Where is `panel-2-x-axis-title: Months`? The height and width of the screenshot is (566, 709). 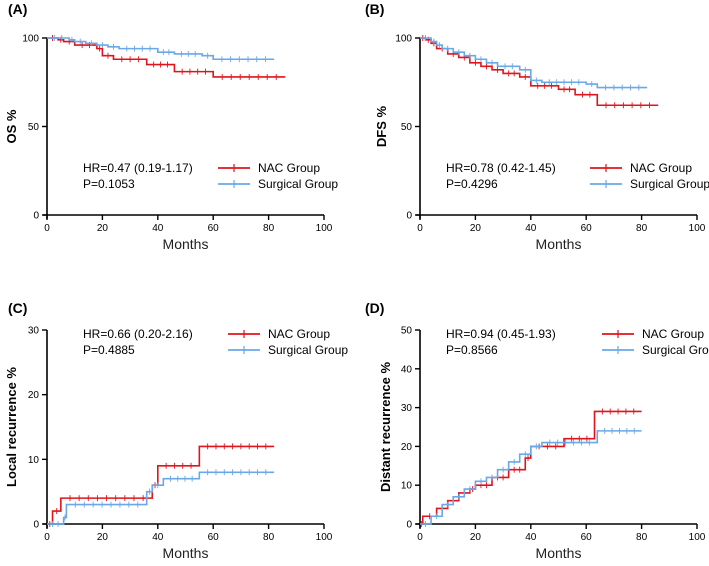
panel-2-x-axis-title: Months is located at coordinates (559, 244).